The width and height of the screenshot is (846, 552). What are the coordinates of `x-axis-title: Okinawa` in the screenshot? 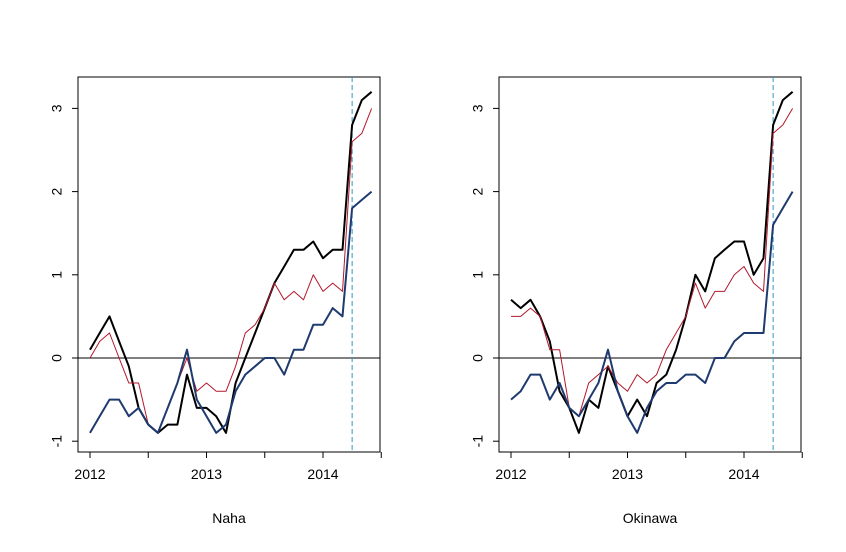 It's located at (650, 518).